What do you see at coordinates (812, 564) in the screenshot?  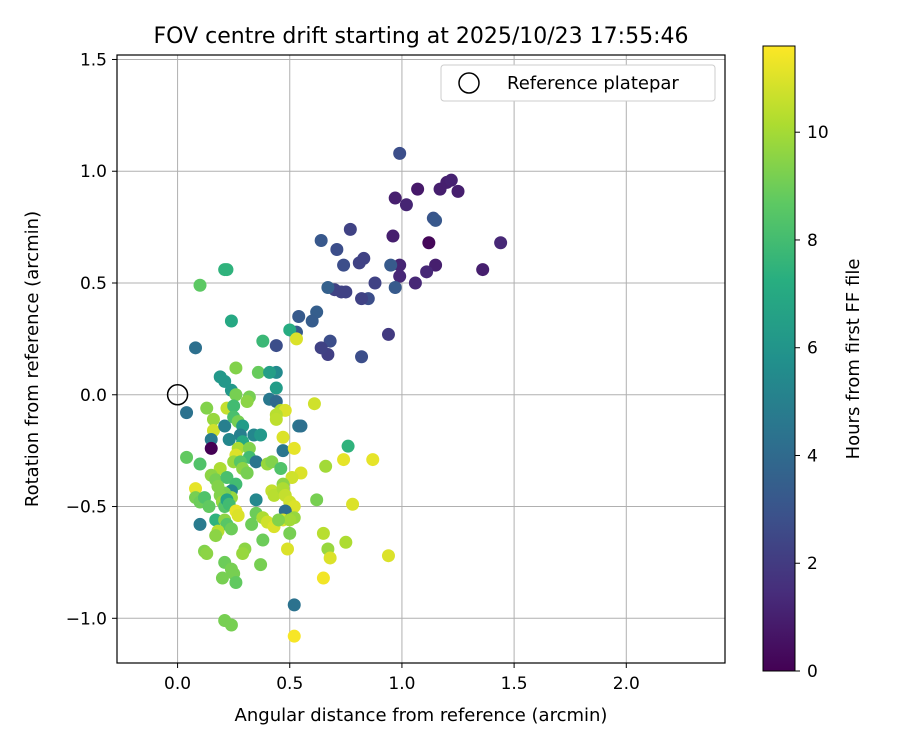 I see `colorbar-tick-label: 2` at bounding box center [812, 564].